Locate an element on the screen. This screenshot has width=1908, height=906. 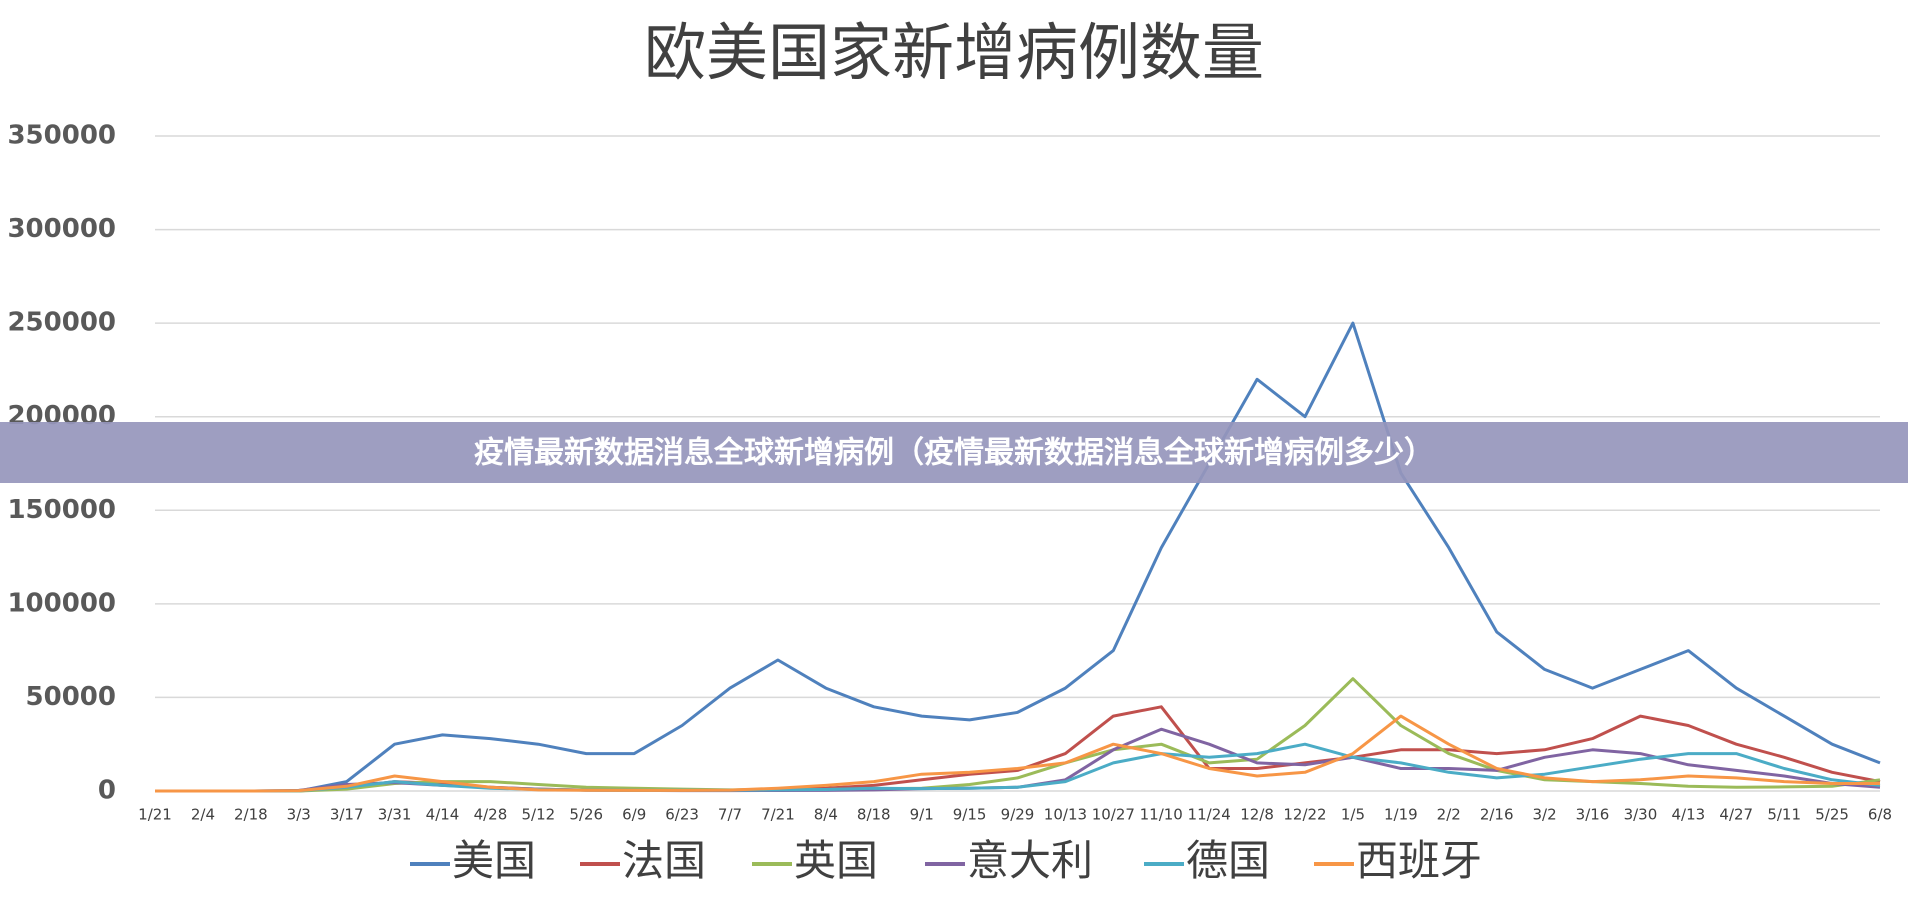
x-tick-label: 9/29 is located at coordinates (1018, 815).